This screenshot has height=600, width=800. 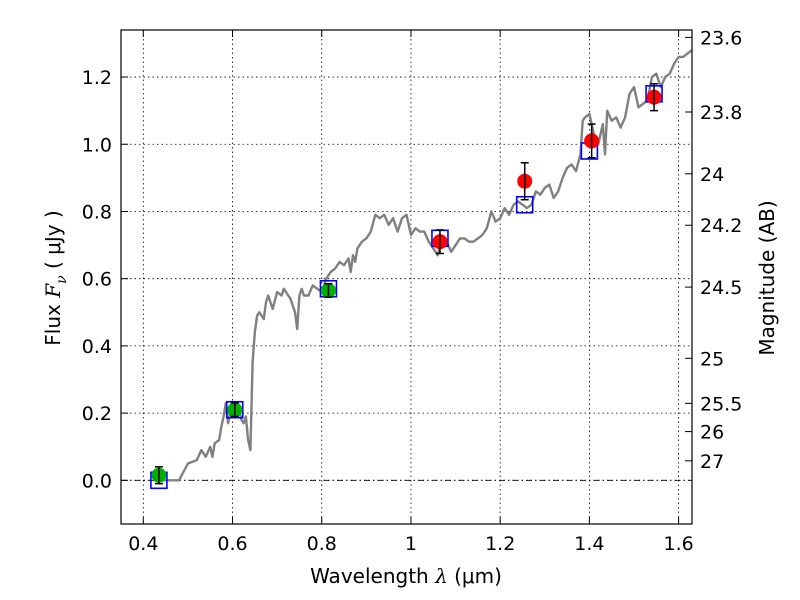 What do you see at coordinates (721, 38) in the screenshot?
I see `magnitude-tick-label: 23.6` at bounding box center [721, 38].